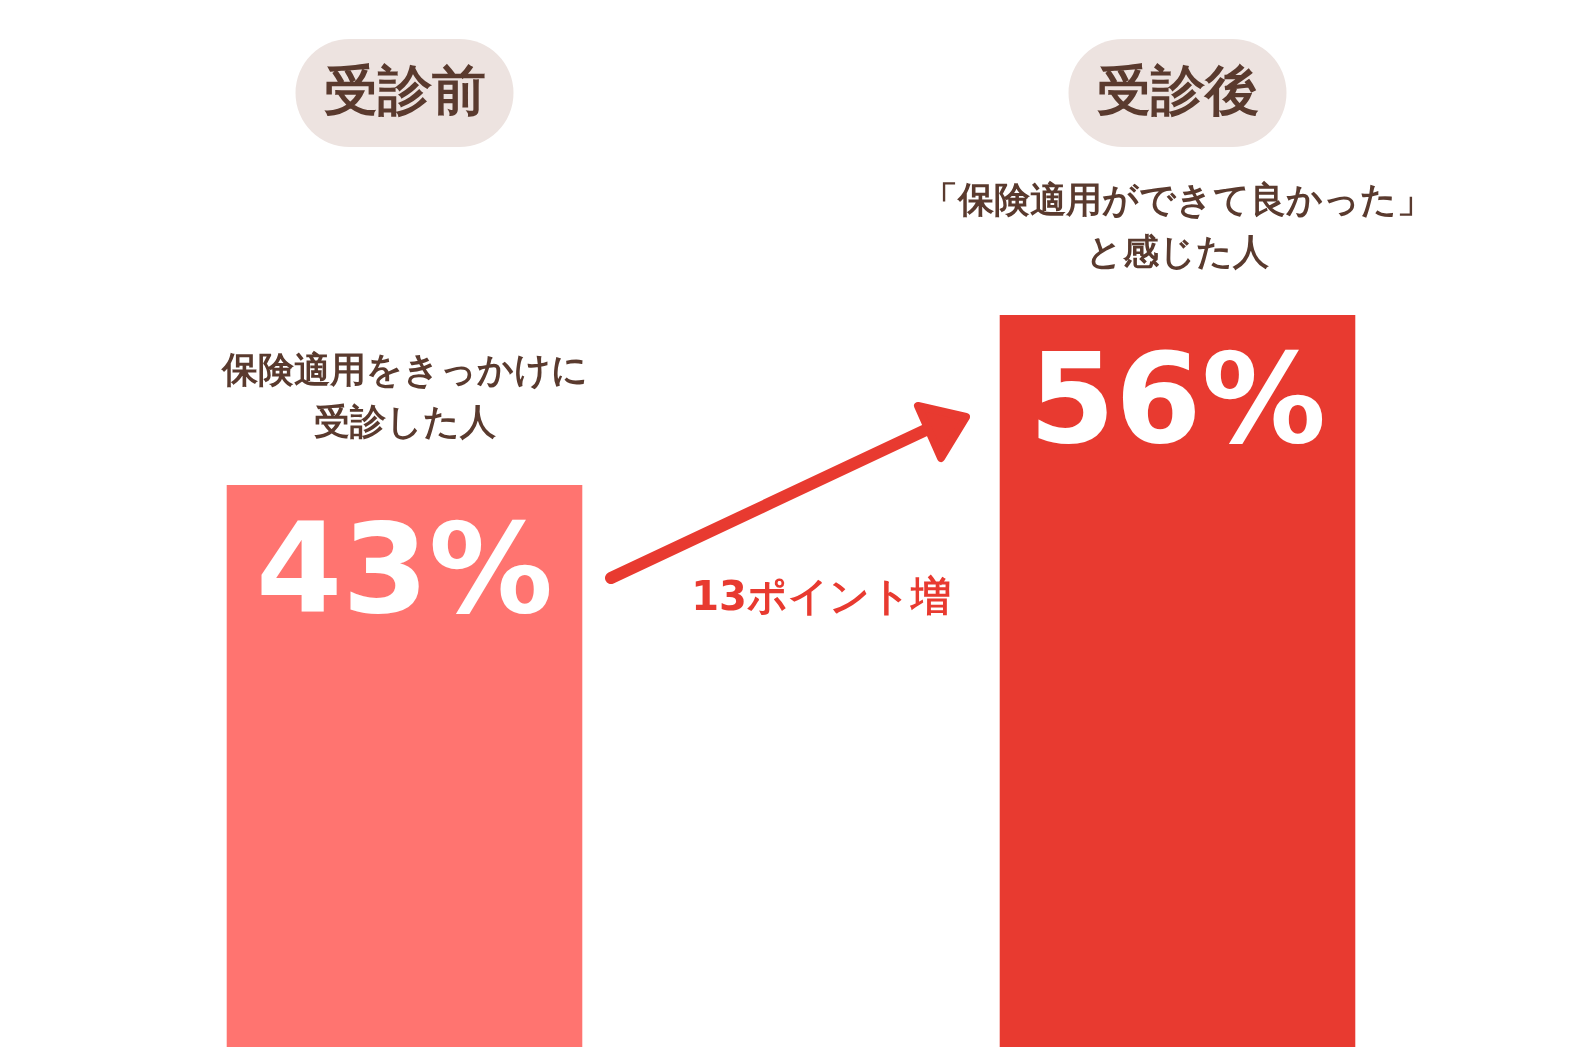 The height and width of the screenshot is (1050, 1575). What do you see at coordinates (403, 370) in the screenshot?
I see `annotation: 保険適用をきっかけに` at bounding box center [403, 370].